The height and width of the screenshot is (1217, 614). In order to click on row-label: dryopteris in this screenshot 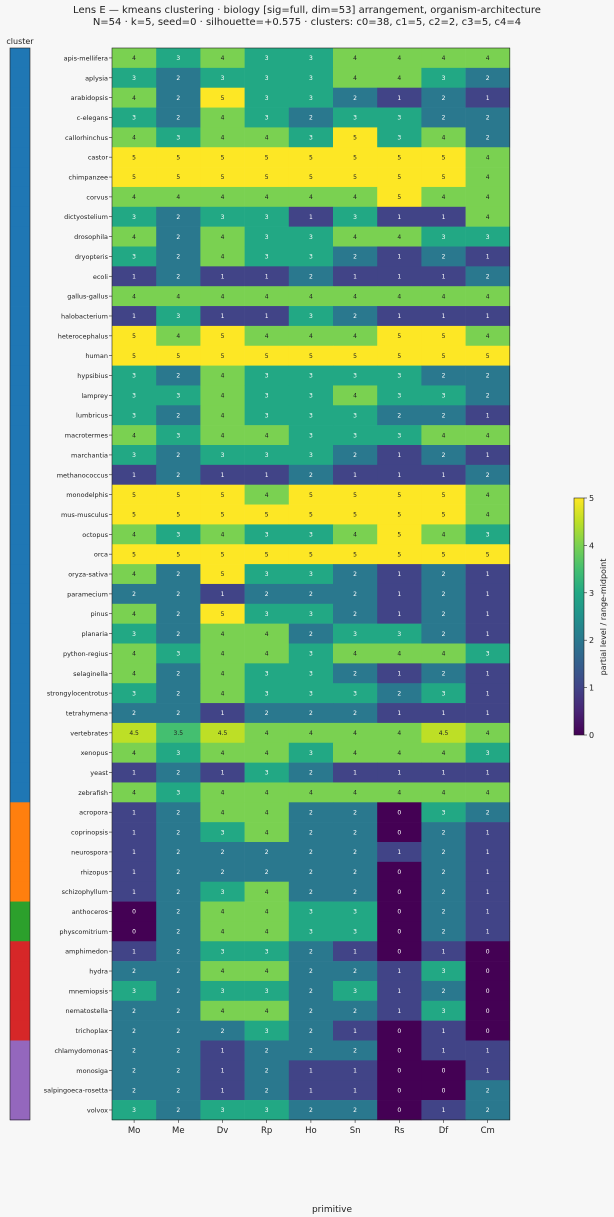, I will do `click(92, 257)`.